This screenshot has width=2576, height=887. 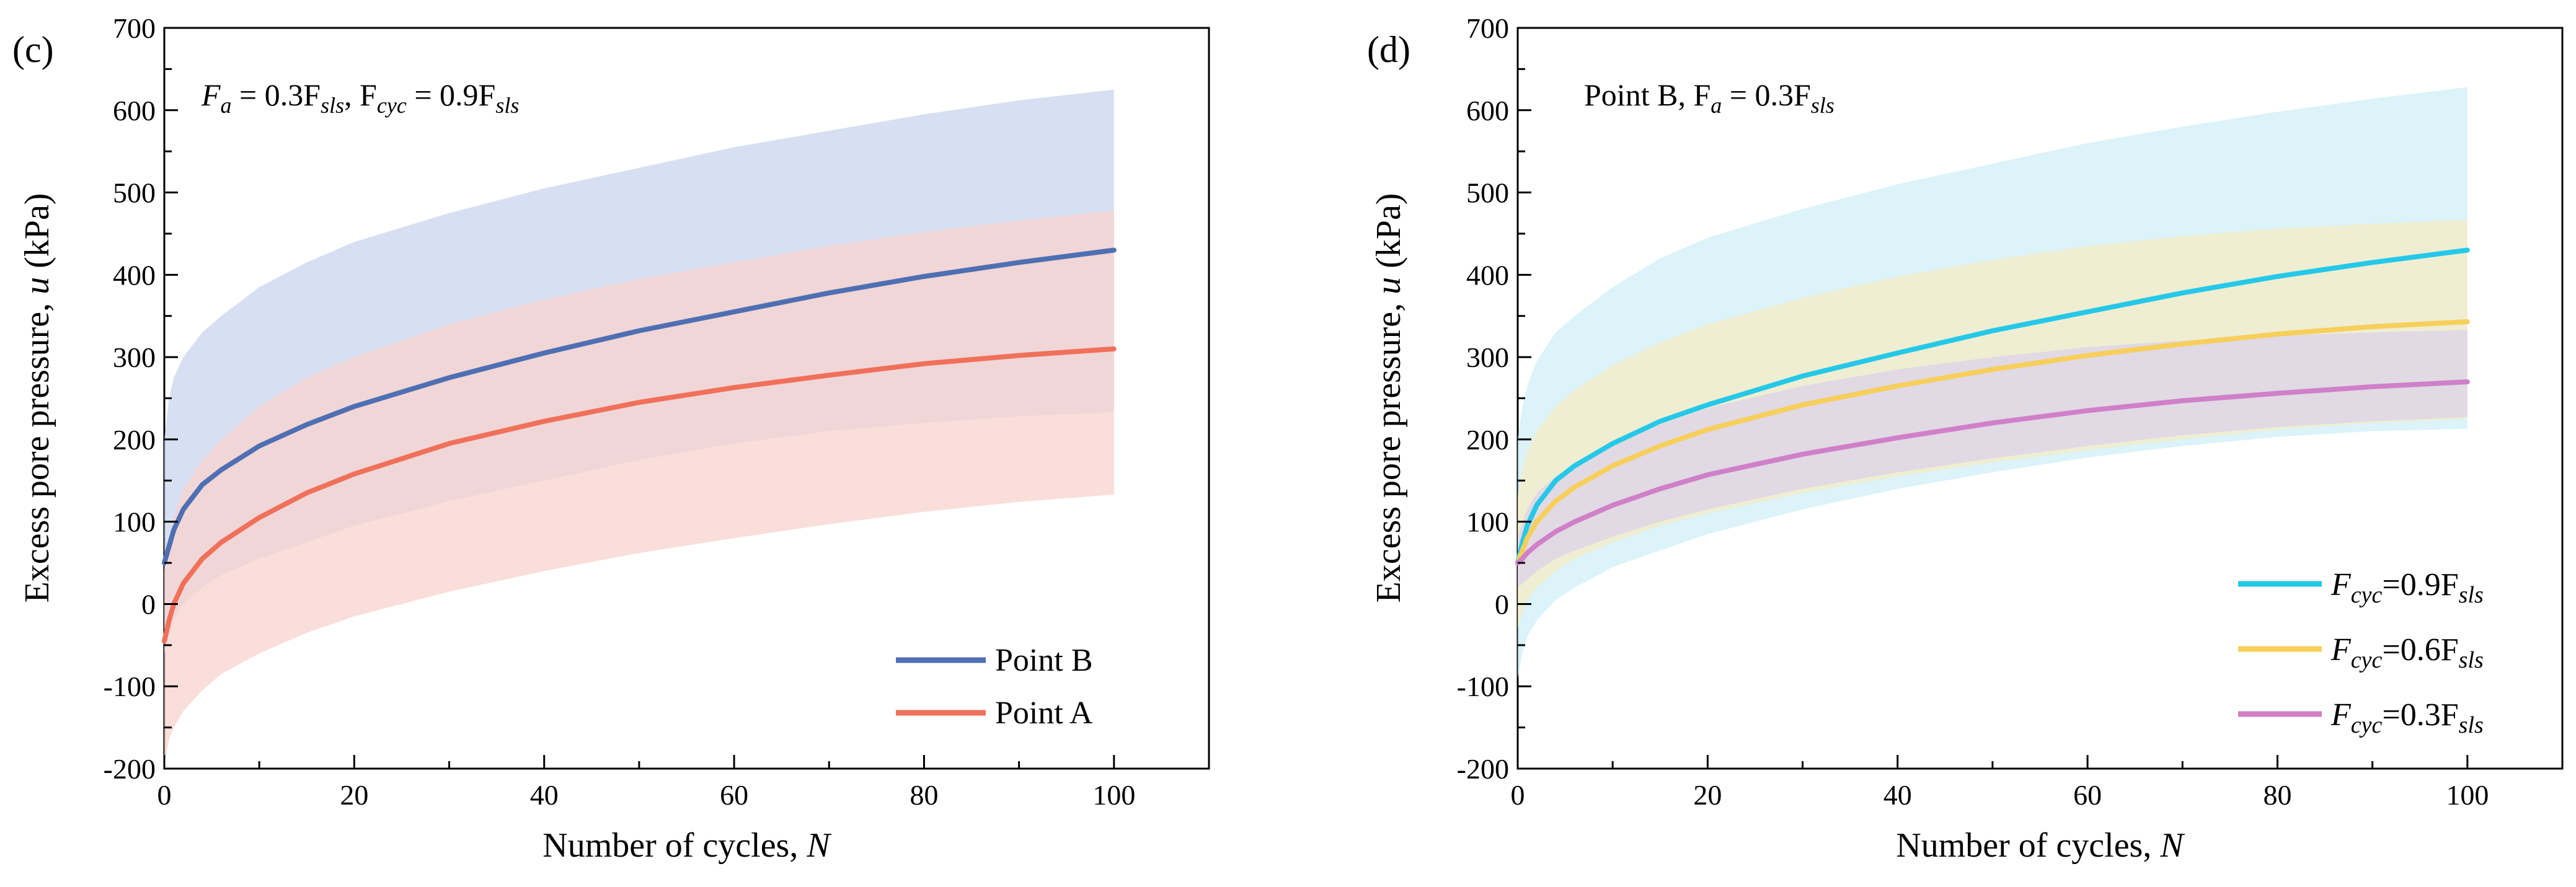 What do you see at coordinates (134, 275) in the screenshot?
I see `y-tick-label-c-6: 400` at bounding box center [134, 275].